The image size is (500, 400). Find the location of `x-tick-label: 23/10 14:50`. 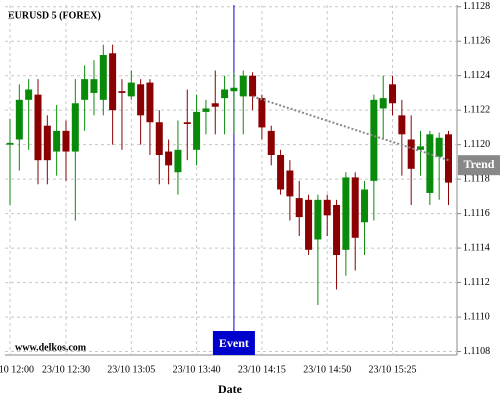

x-tick-label: 23/10 14:50 is located at coordinates (327, 369).